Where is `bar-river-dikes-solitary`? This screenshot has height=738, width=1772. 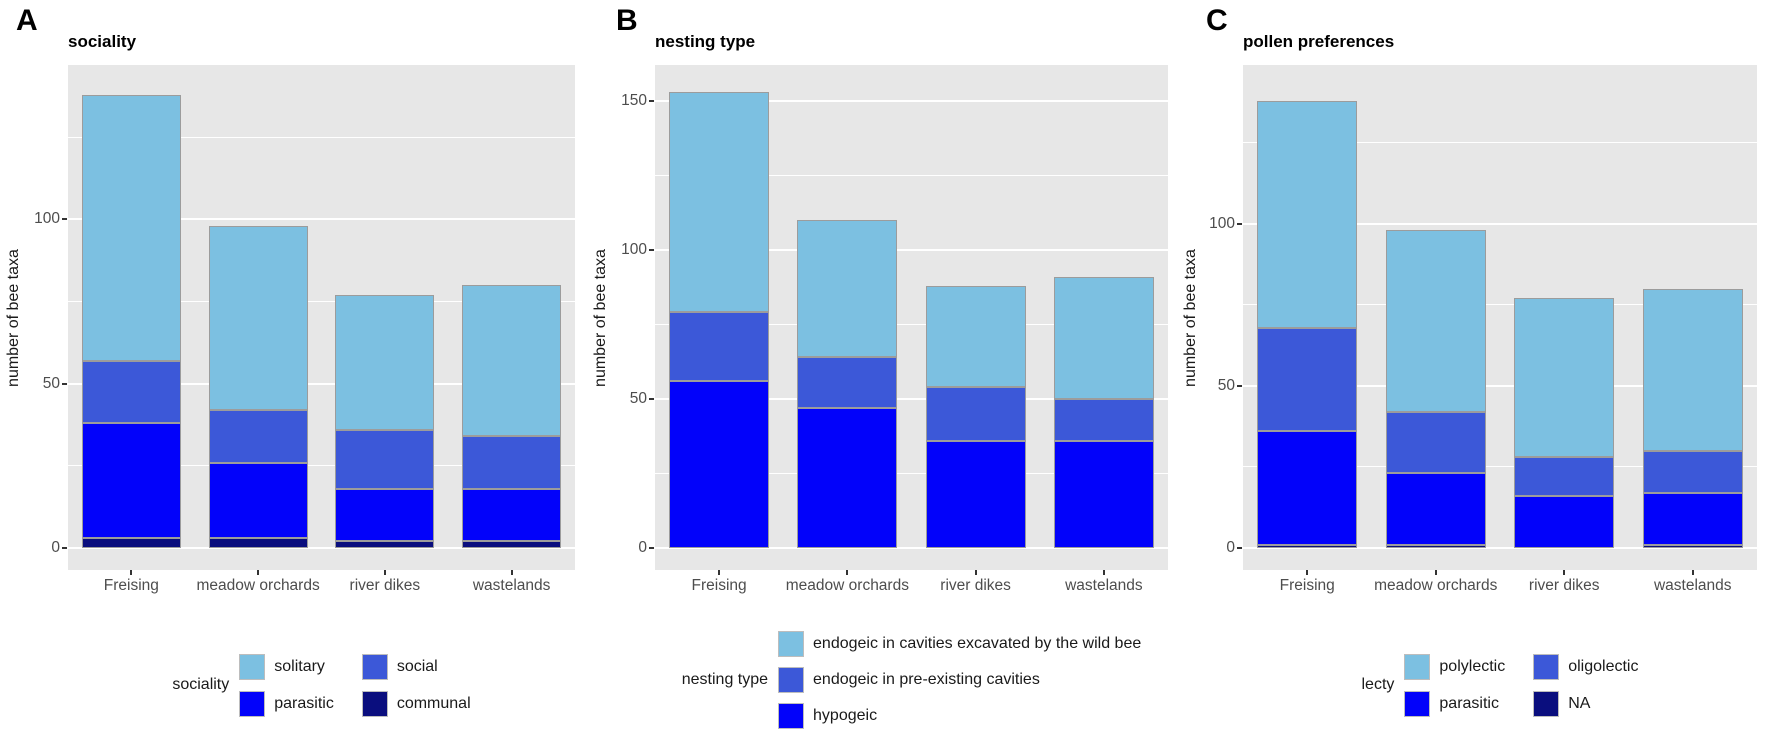
bar-river-dikes-solitary is located at coordinates (385, 362).